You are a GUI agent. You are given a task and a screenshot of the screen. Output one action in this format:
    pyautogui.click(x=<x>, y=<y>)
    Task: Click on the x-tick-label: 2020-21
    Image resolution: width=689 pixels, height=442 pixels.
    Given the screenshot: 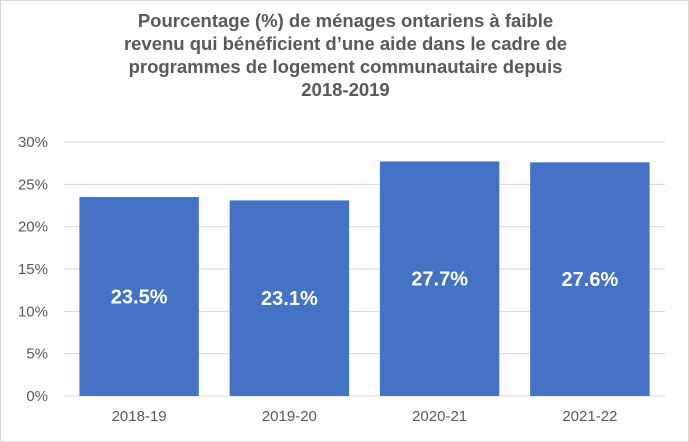 What is the action you would take?
    pyautogui.click(x=439, y=416)
    